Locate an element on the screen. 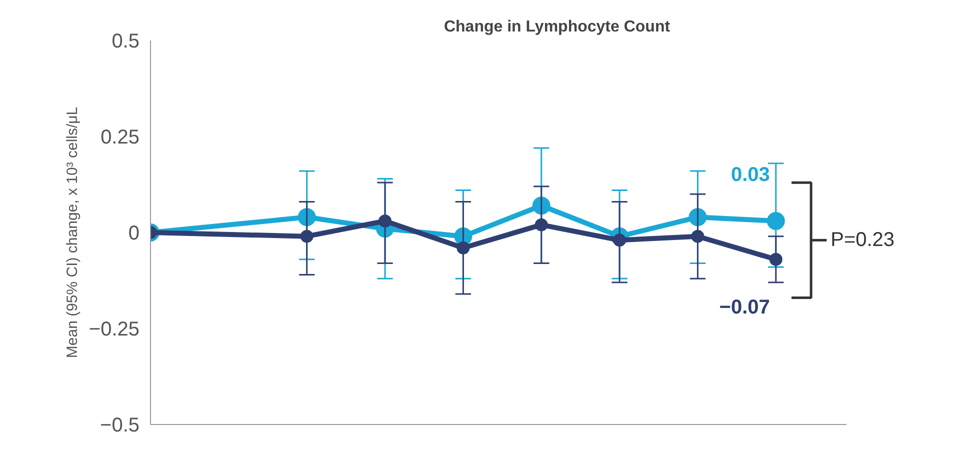 The height and width of the screenshot is (454, 973). y-tick-label: 0.5 is located at coordinates (126, 41).